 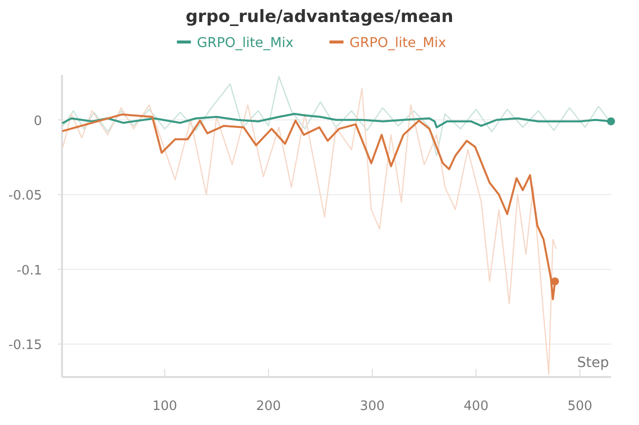 What do you see at coordinates (29, 270) in the screenshot?
I see `y-tick-label: -0.1` at bounding box center [29, 270].